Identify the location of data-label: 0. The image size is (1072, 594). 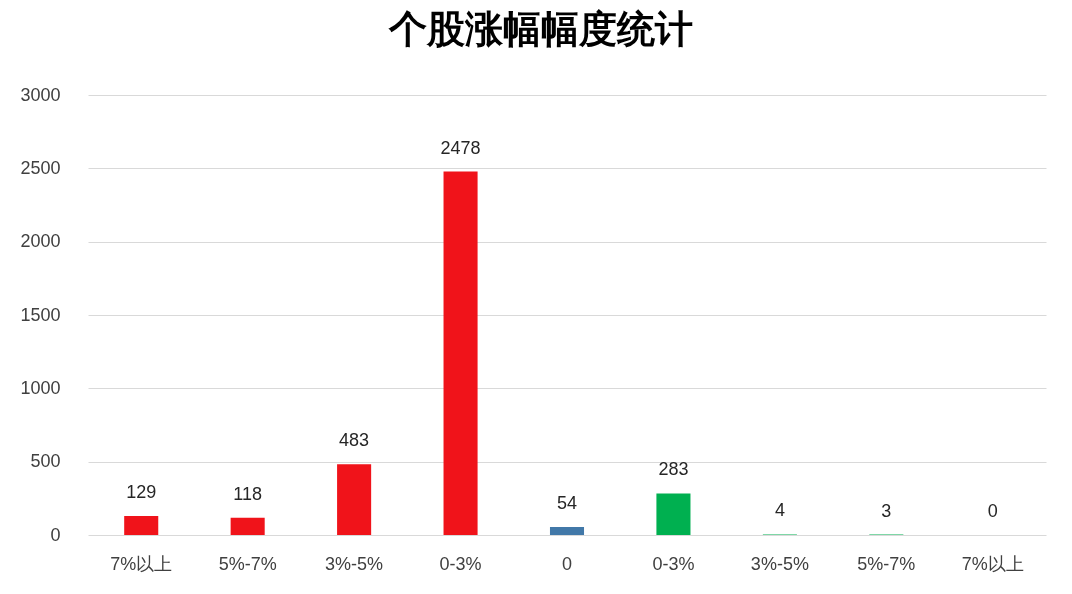
(992, 511).